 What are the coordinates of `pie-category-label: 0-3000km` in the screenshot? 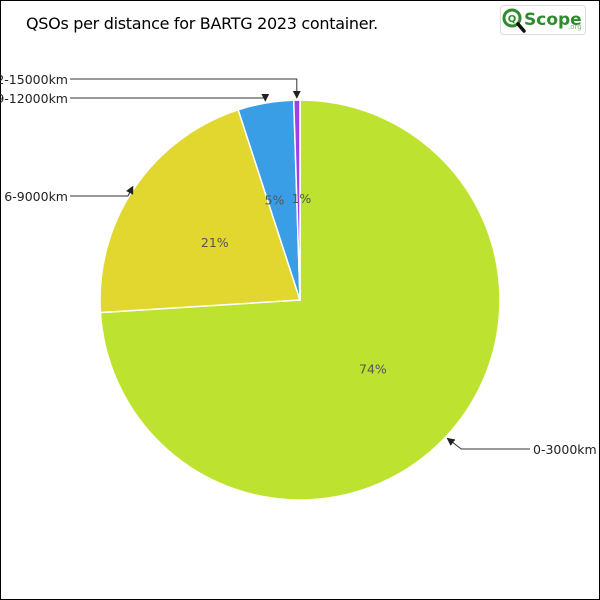 It's located at (565, 449).